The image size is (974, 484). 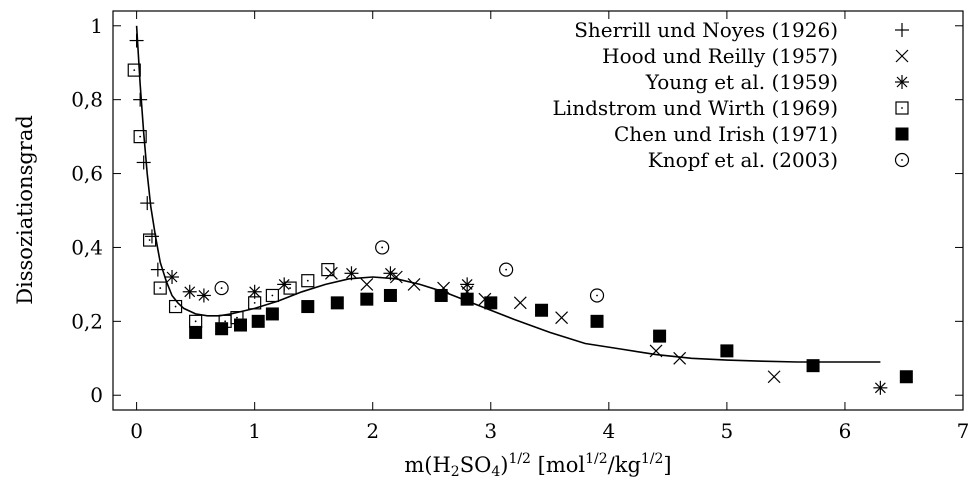 What do you see at coordinates (743, 160) in the screenshot?
I see `legend-label: Knopf et al. (2003)` at bounding box center [743, 160].